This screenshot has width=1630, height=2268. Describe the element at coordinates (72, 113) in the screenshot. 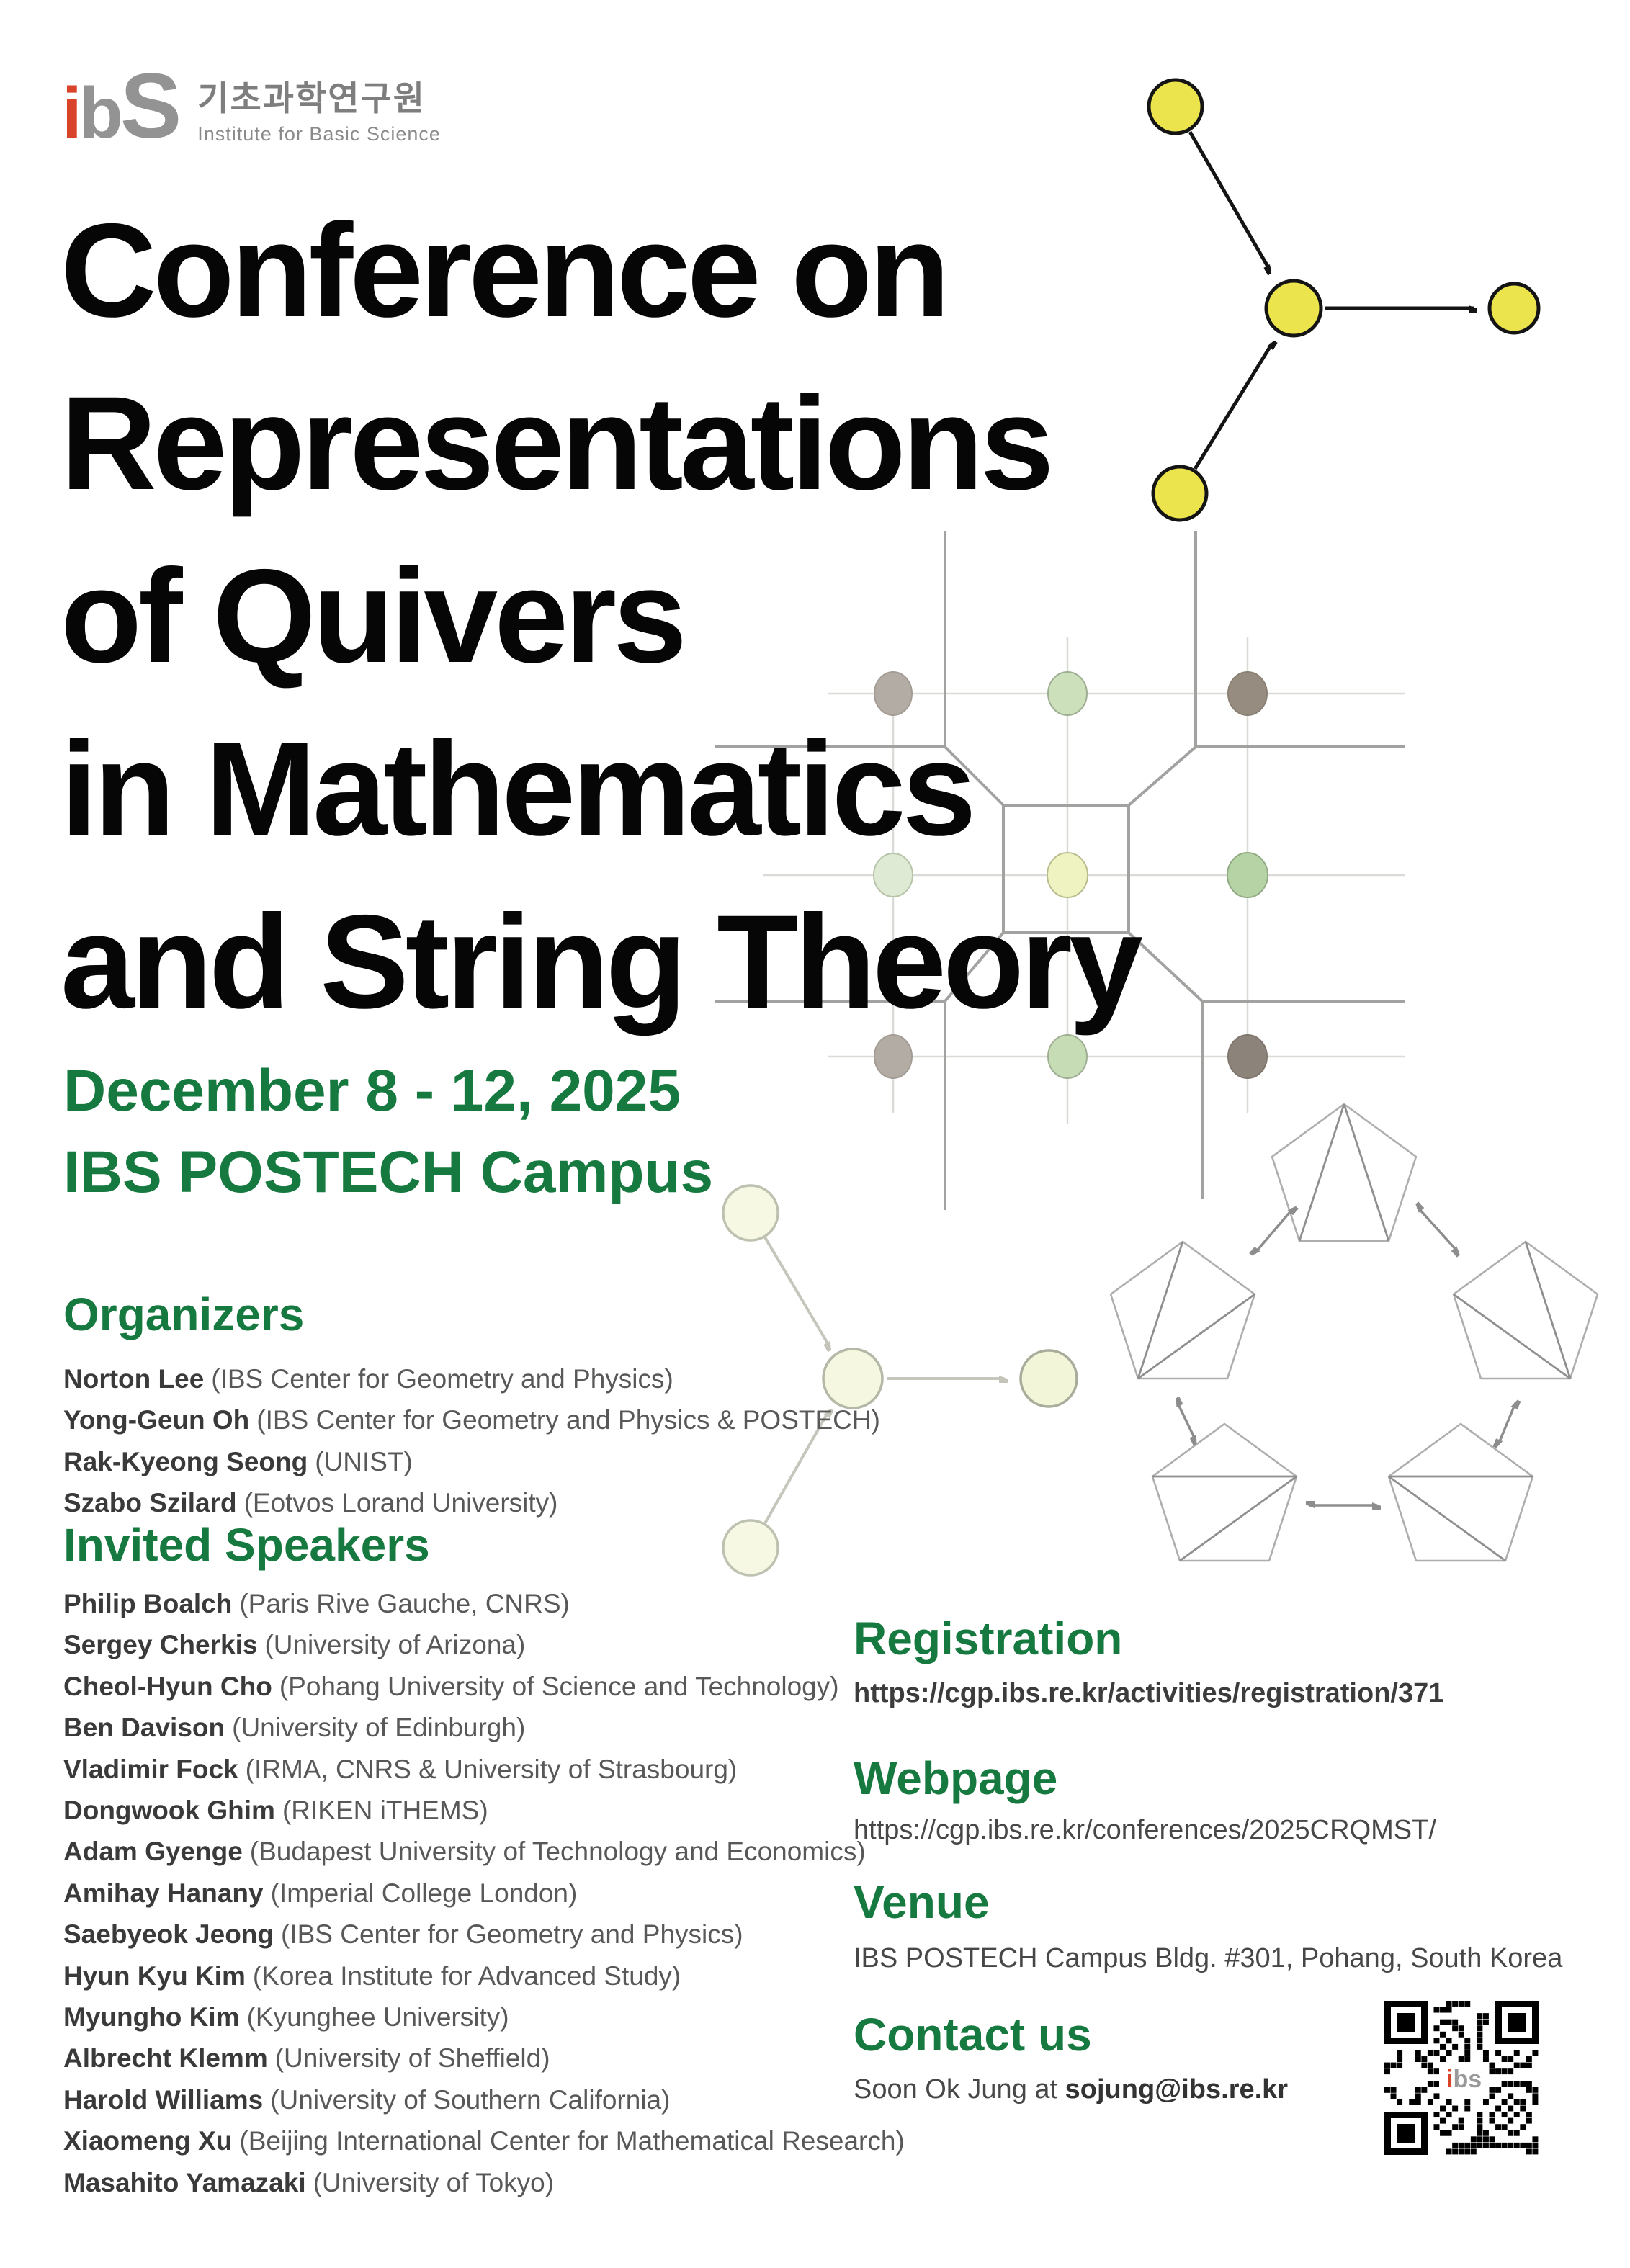

I see `logo-letter-i: i` at that location.